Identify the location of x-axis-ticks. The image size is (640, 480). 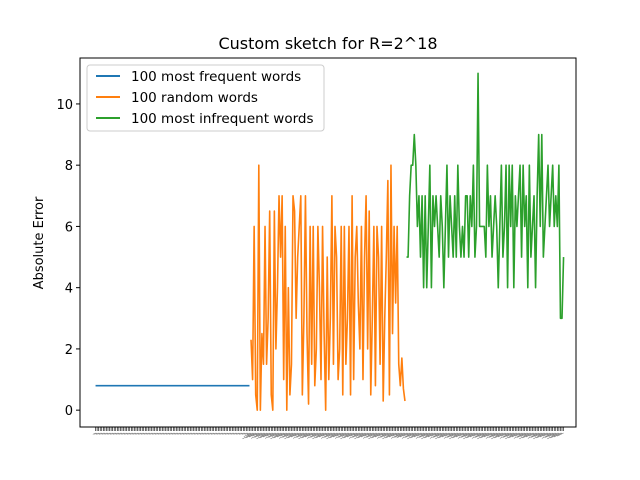
(328, 433).